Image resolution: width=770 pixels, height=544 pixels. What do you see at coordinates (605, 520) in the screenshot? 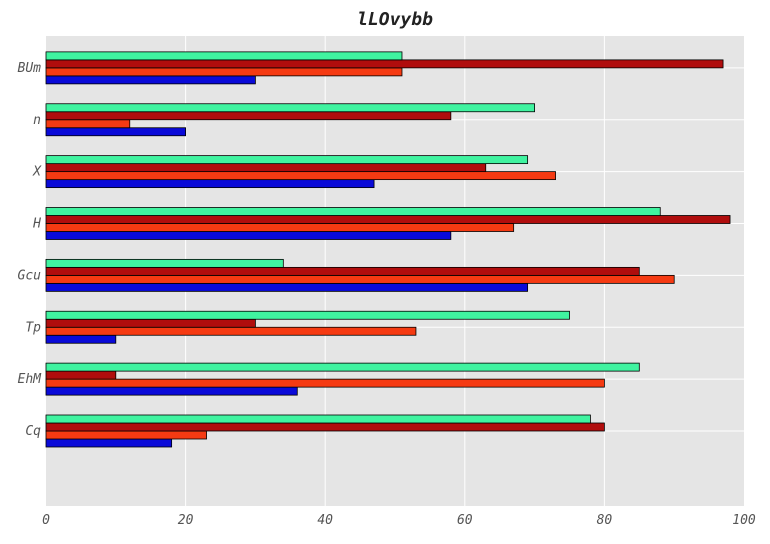
I see `x-tick-label: 80` at bounding box center [605, 520].